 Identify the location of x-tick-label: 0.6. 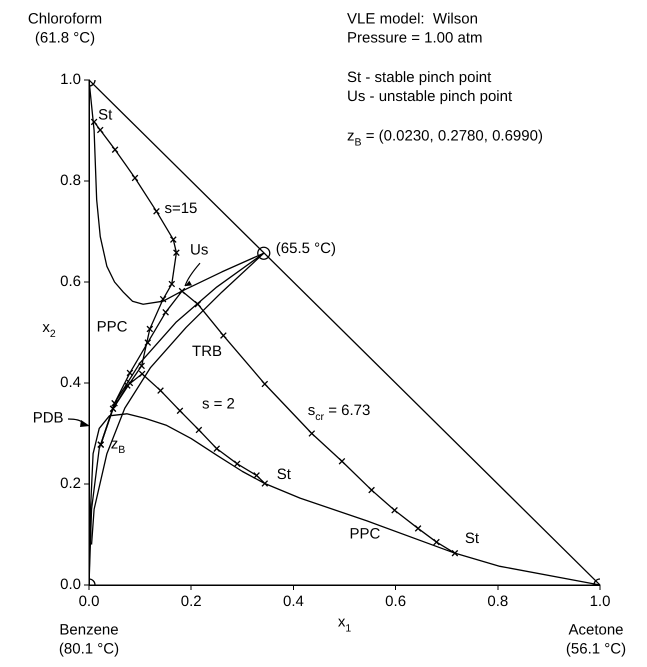
(395, 601).